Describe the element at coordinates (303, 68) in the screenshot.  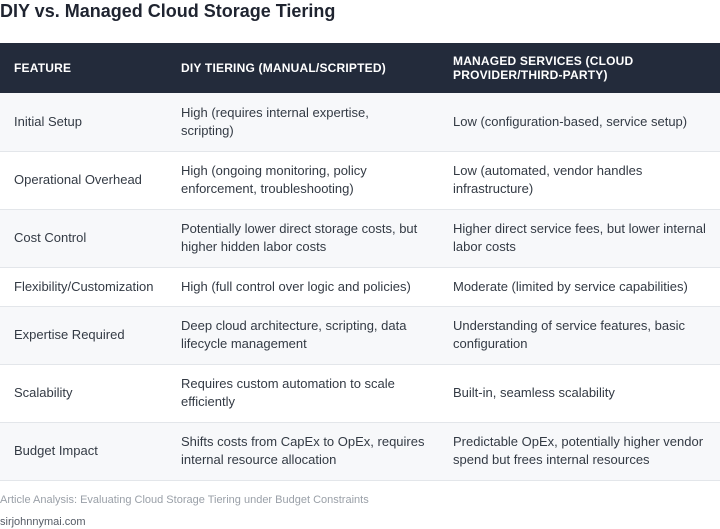
I see `header-diy-tiering: DIY TIERING (MANUAL/SCRIPTED)` at that location.